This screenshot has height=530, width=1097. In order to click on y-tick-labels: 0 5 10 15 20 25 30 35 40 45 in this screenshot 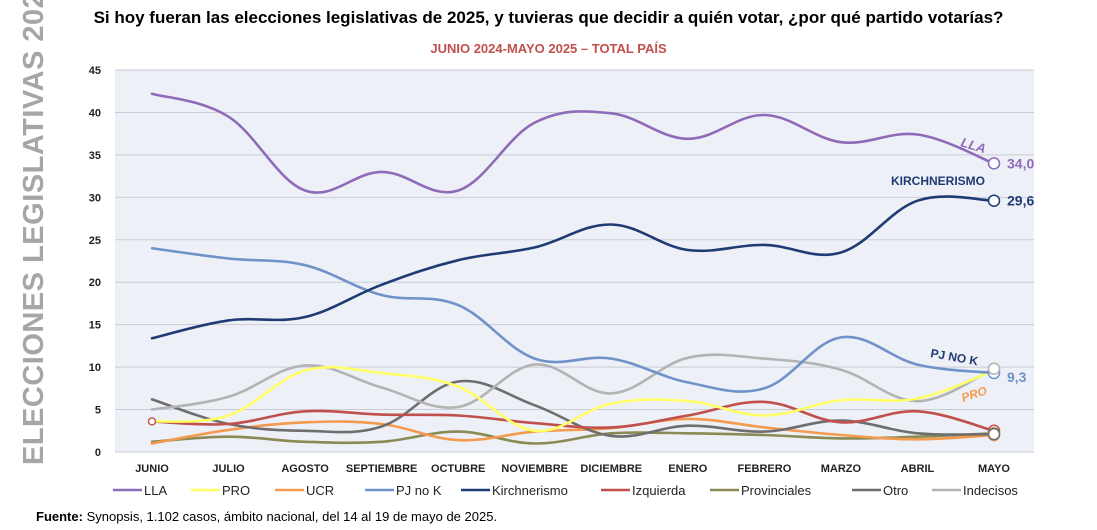, I will do `click(95, 262)`.